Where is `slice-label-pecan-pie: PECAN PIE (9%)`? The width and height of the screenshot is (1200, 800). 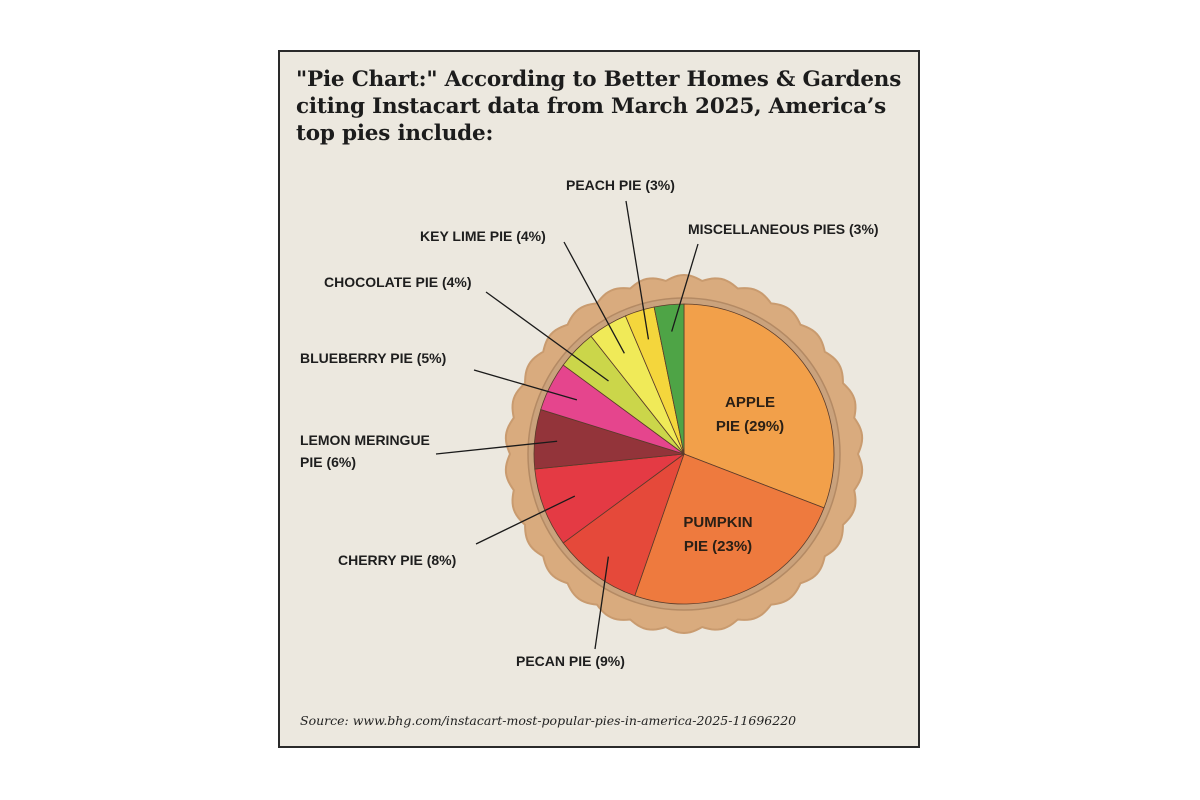
slice-label-pecan-pie: PECAN PIE (9%) is located at coordinates (570, 661).